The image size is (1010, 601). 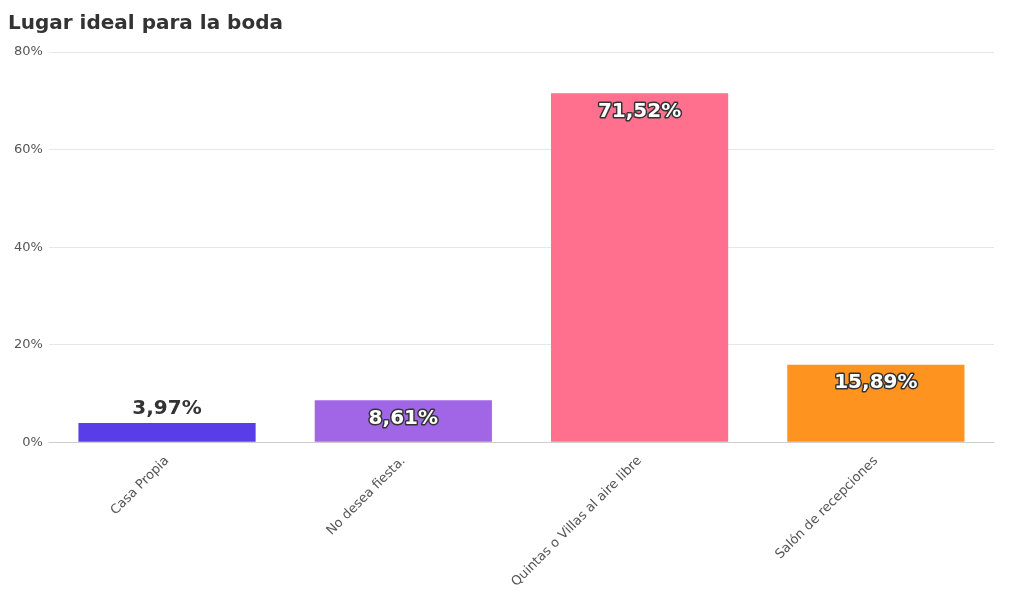 I want to click on y-tick-label: 80%, so click(x=28, y=51).